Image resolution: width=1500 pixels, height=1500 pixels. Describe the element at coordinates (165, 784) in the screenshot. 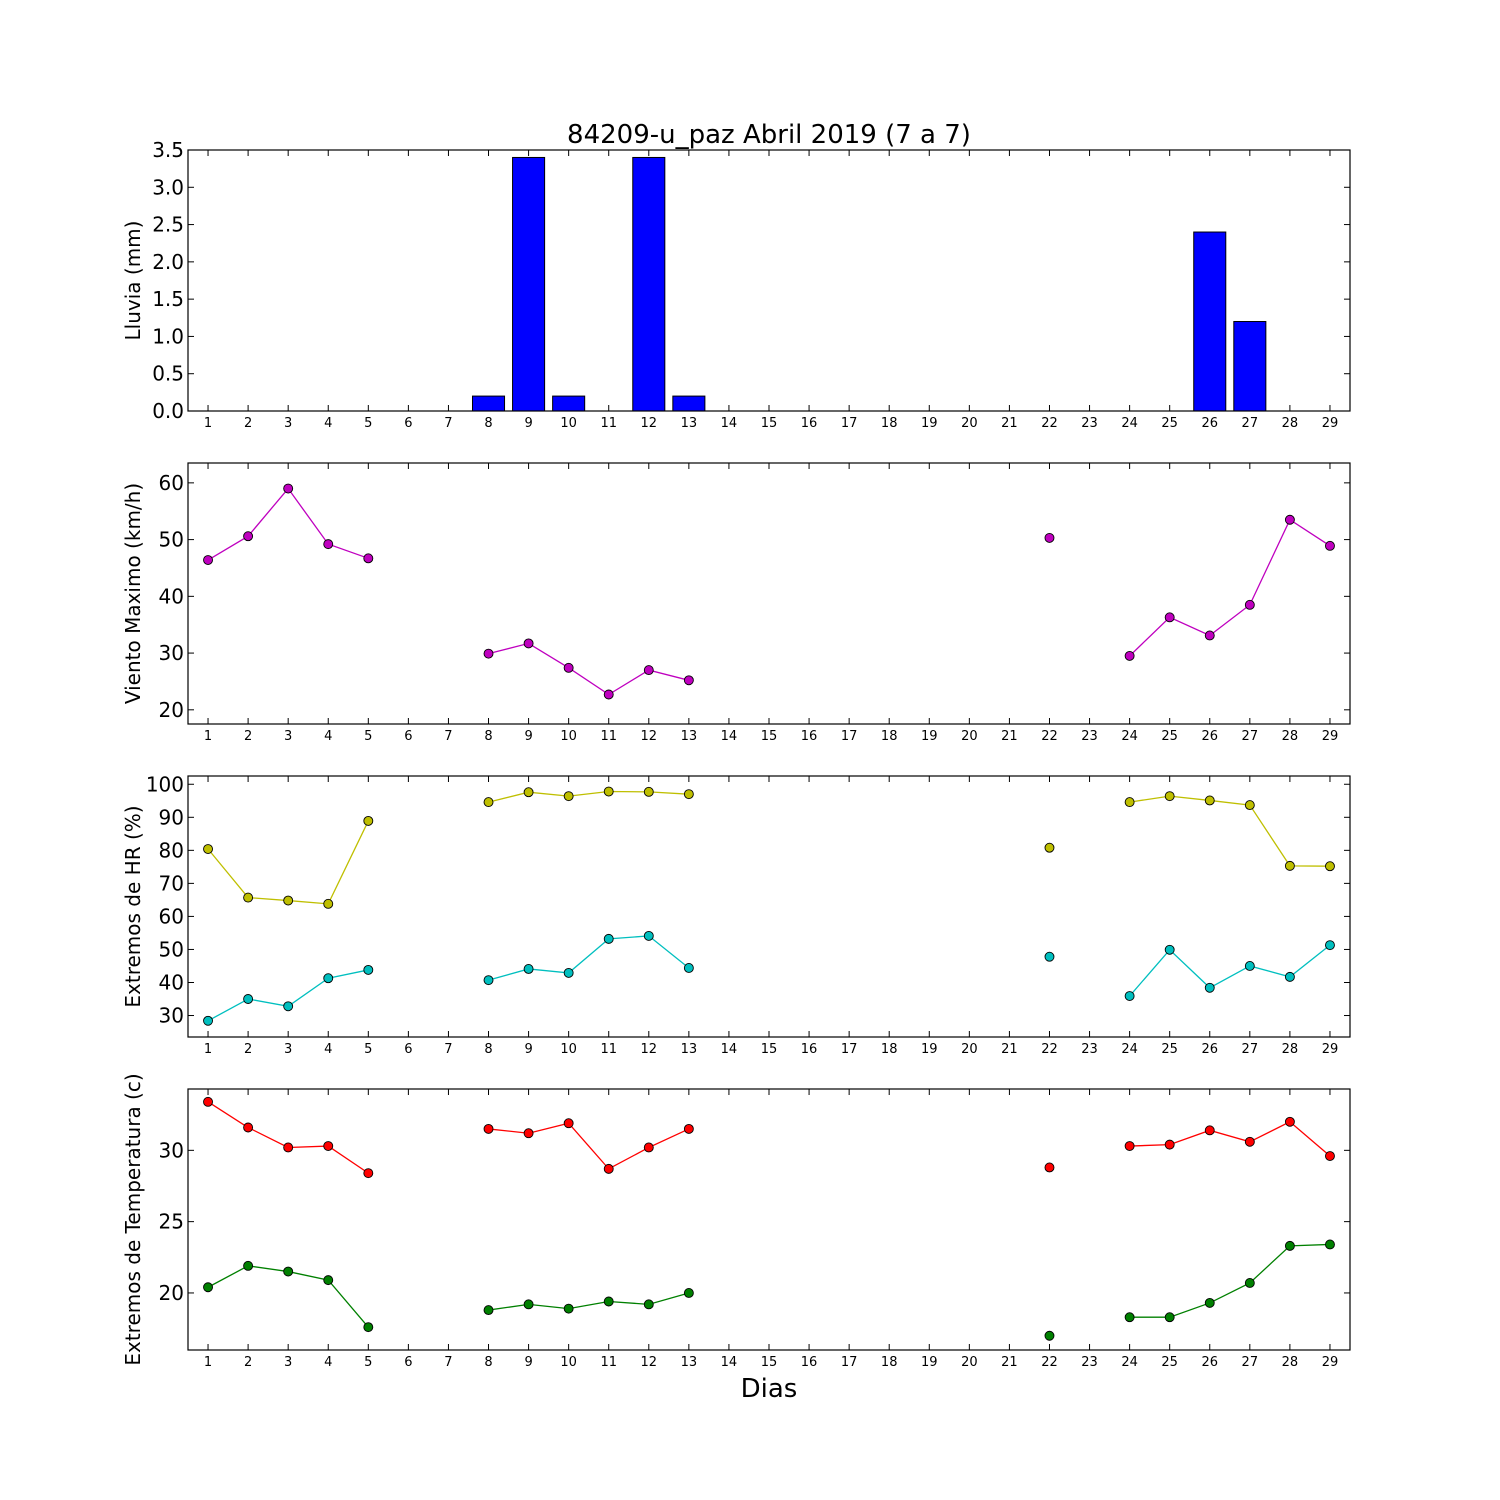

I see `y-tick-label: 100` at that location.